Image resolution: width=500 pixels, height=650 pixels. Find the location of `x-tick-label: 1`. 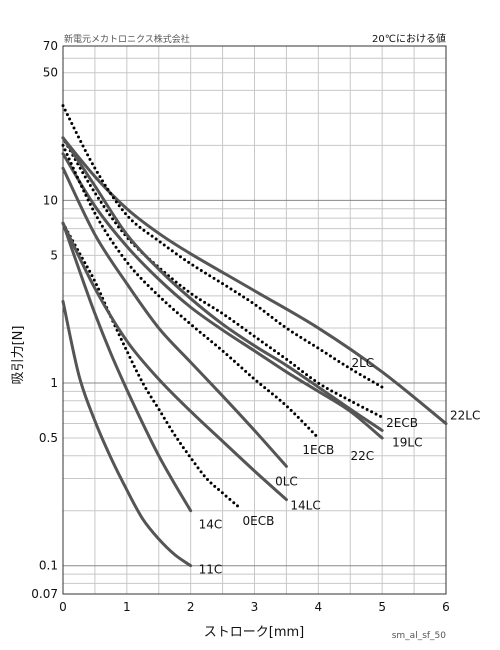

x-tick-label: 1 is located at coordinates (127, 607).